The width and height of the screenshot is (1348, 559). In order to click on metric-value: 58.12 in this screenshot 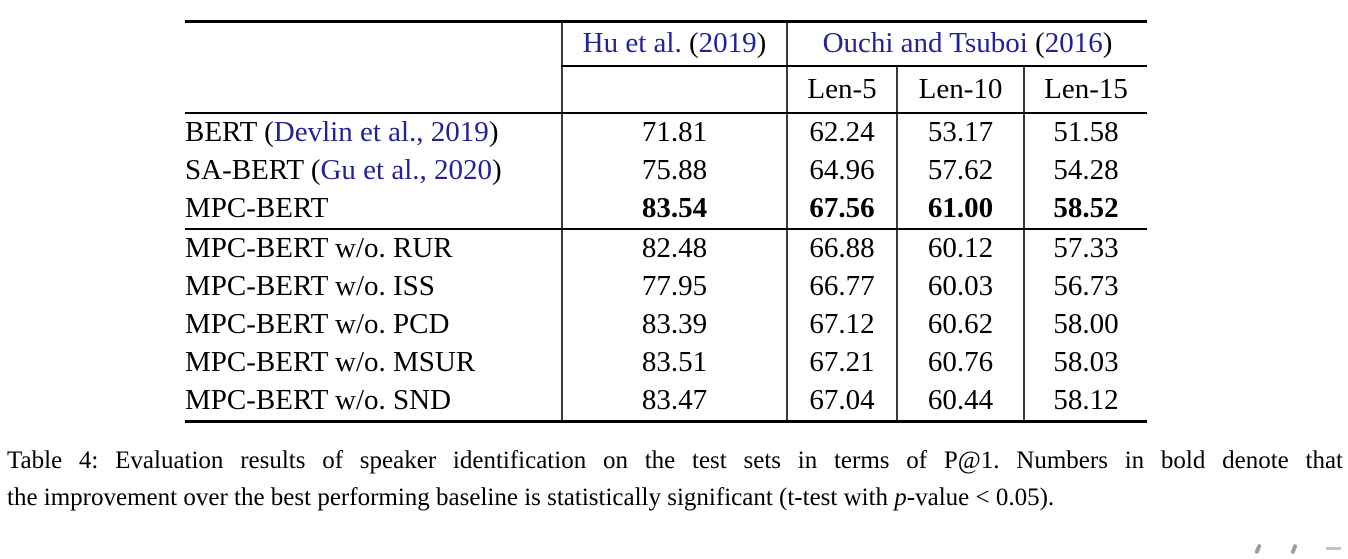, I will do `click(1085, 402)`.